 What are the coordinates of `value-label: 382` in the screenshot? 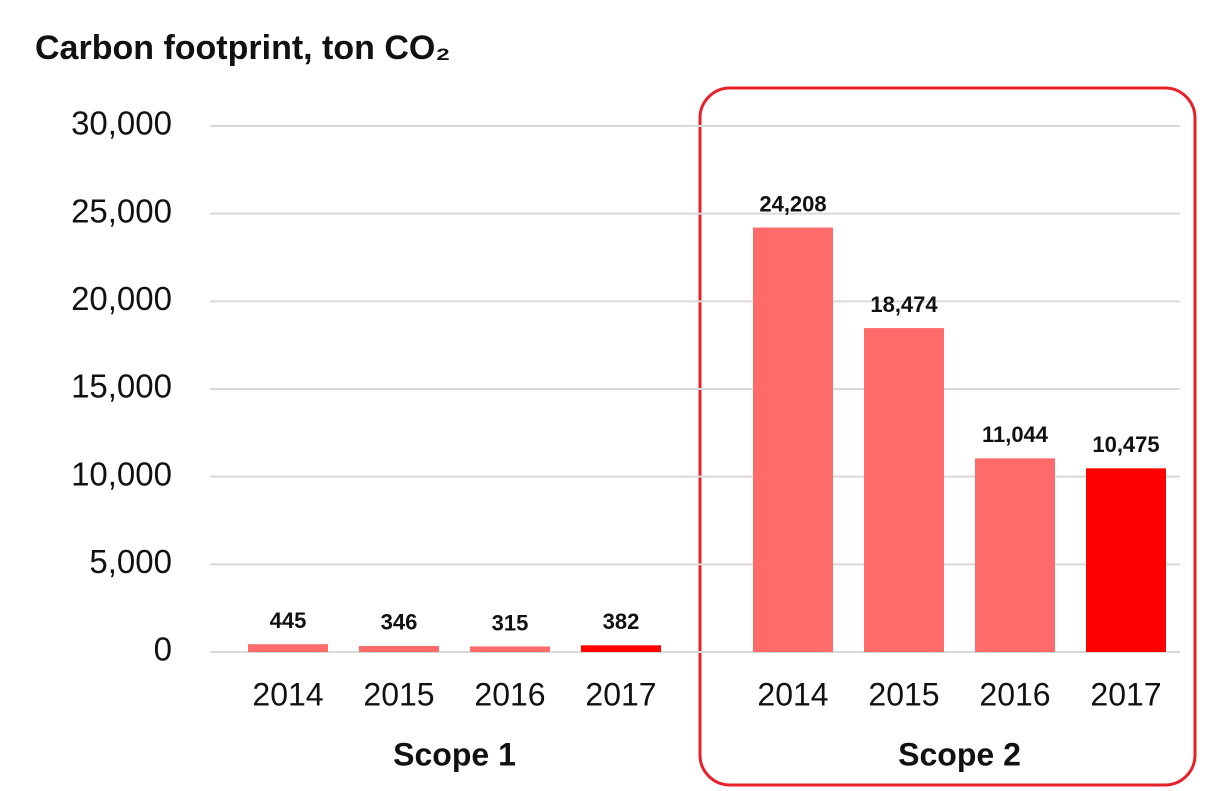 It's located at (621, 621).